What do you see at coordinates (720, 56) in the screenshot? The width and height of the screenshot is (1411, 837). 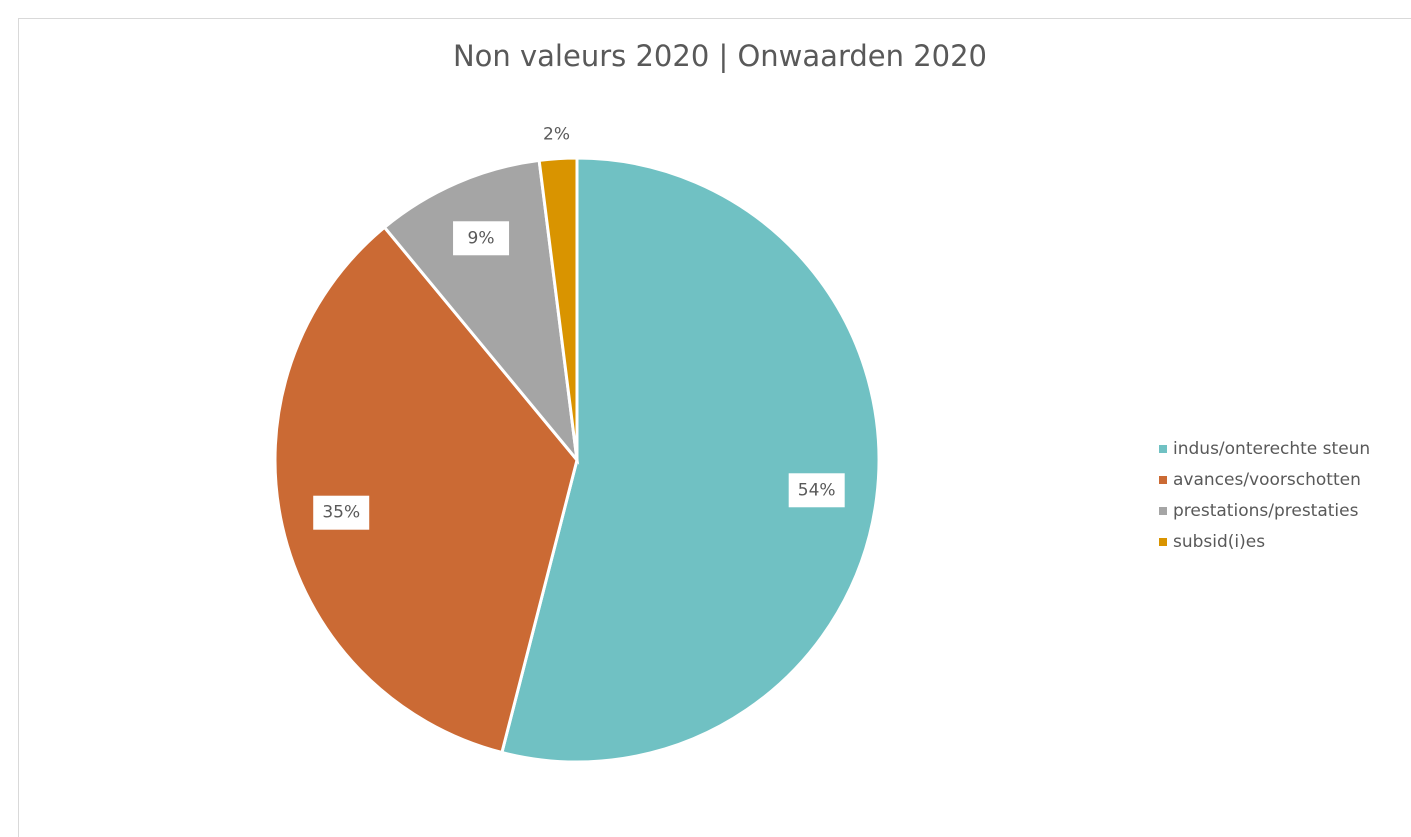 I see `chart-title: Non valeurs 2020 | Onwaarden 2020` at bounding box center [720, 56].